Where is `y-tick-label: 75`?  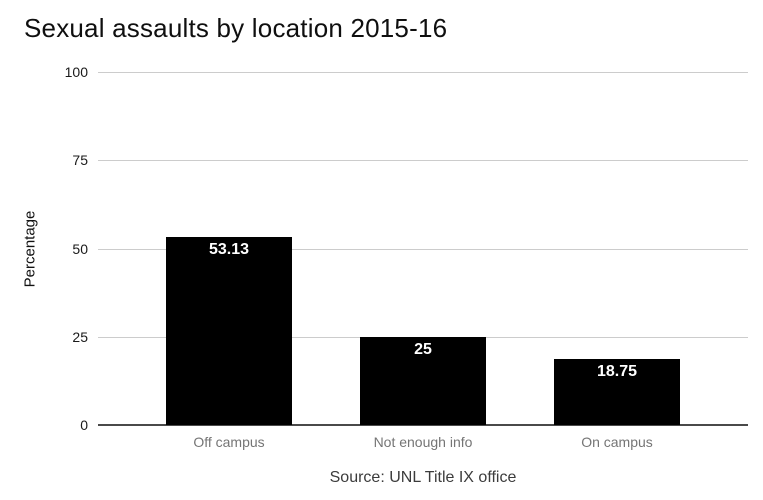 y-tick-label: 75 is located at coordinates (80, 160).